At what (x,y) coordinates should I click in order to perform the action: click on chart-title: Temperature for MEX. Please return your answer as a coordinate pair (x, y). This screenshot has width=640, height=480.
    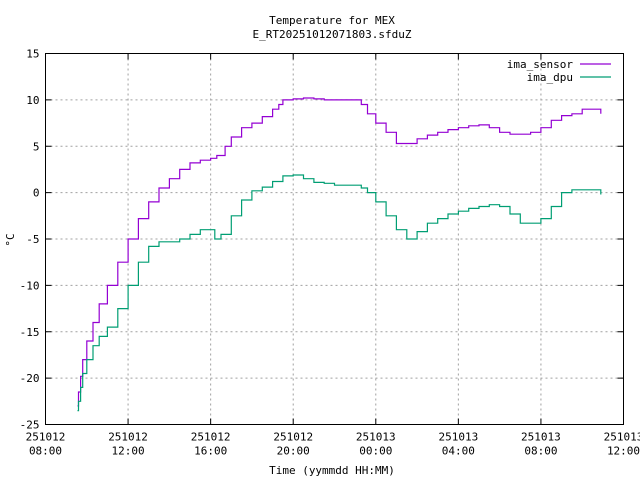
    Looking at the image, I should click on (332, 20).